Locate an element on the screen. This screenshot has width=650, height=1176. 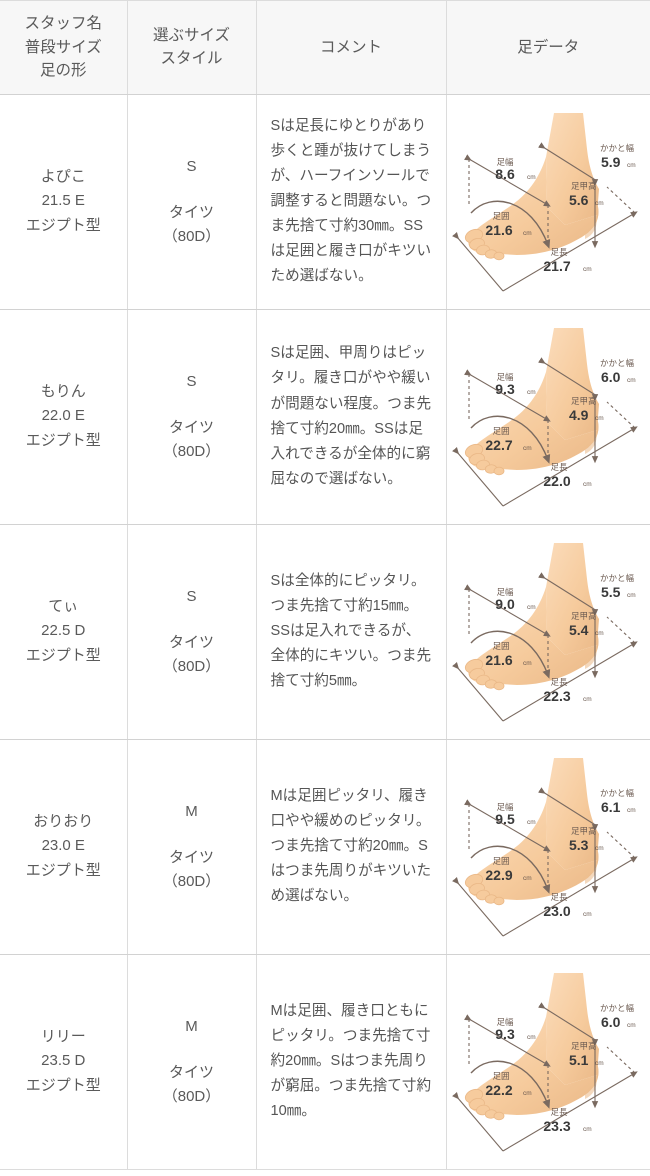
value-foot-width: 9.0 is located at coordinates (505, 604).